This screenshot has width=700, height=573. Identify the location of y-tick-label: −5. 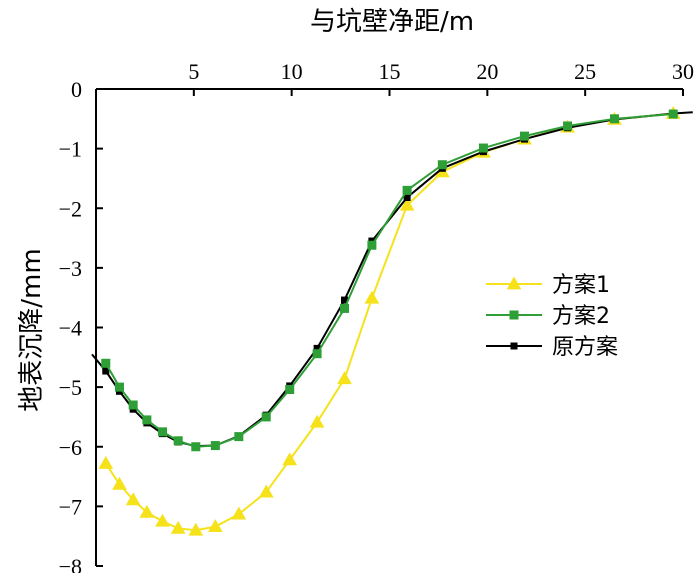
(70, 387).